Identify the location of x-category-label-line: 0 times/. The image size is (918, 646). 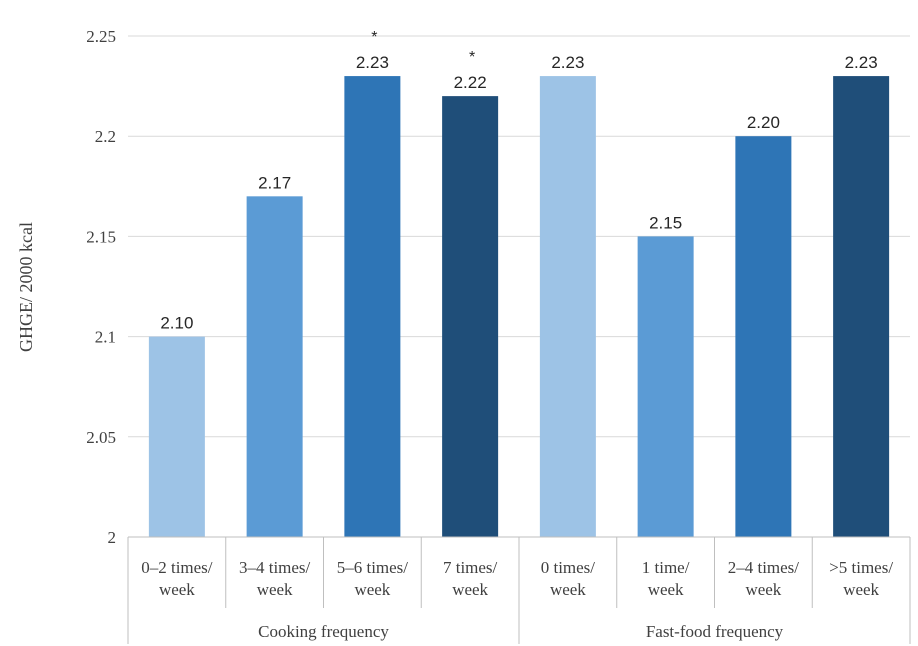
(568, 567).